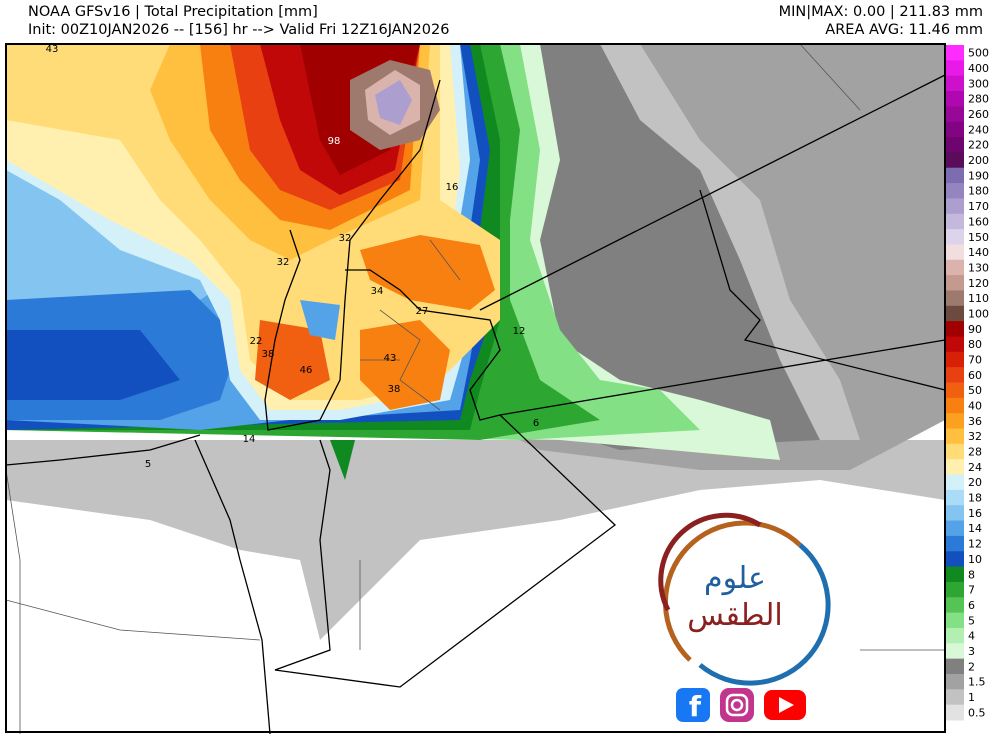 This screenshot has width=1000, height=734. I want to click on facebook-icon, so click(693, 705).